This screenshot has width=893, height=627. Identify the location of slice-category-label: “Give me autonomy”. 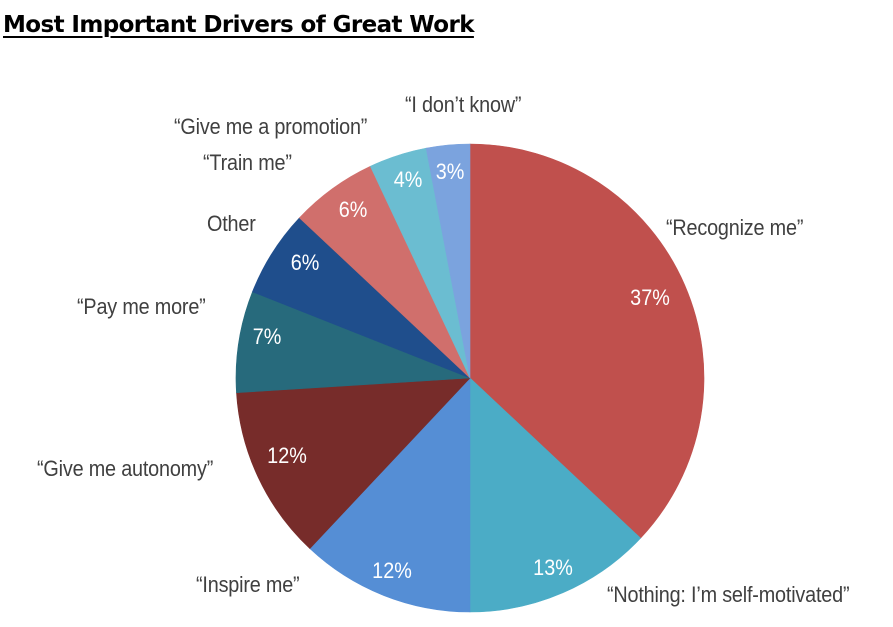
(125, 468).